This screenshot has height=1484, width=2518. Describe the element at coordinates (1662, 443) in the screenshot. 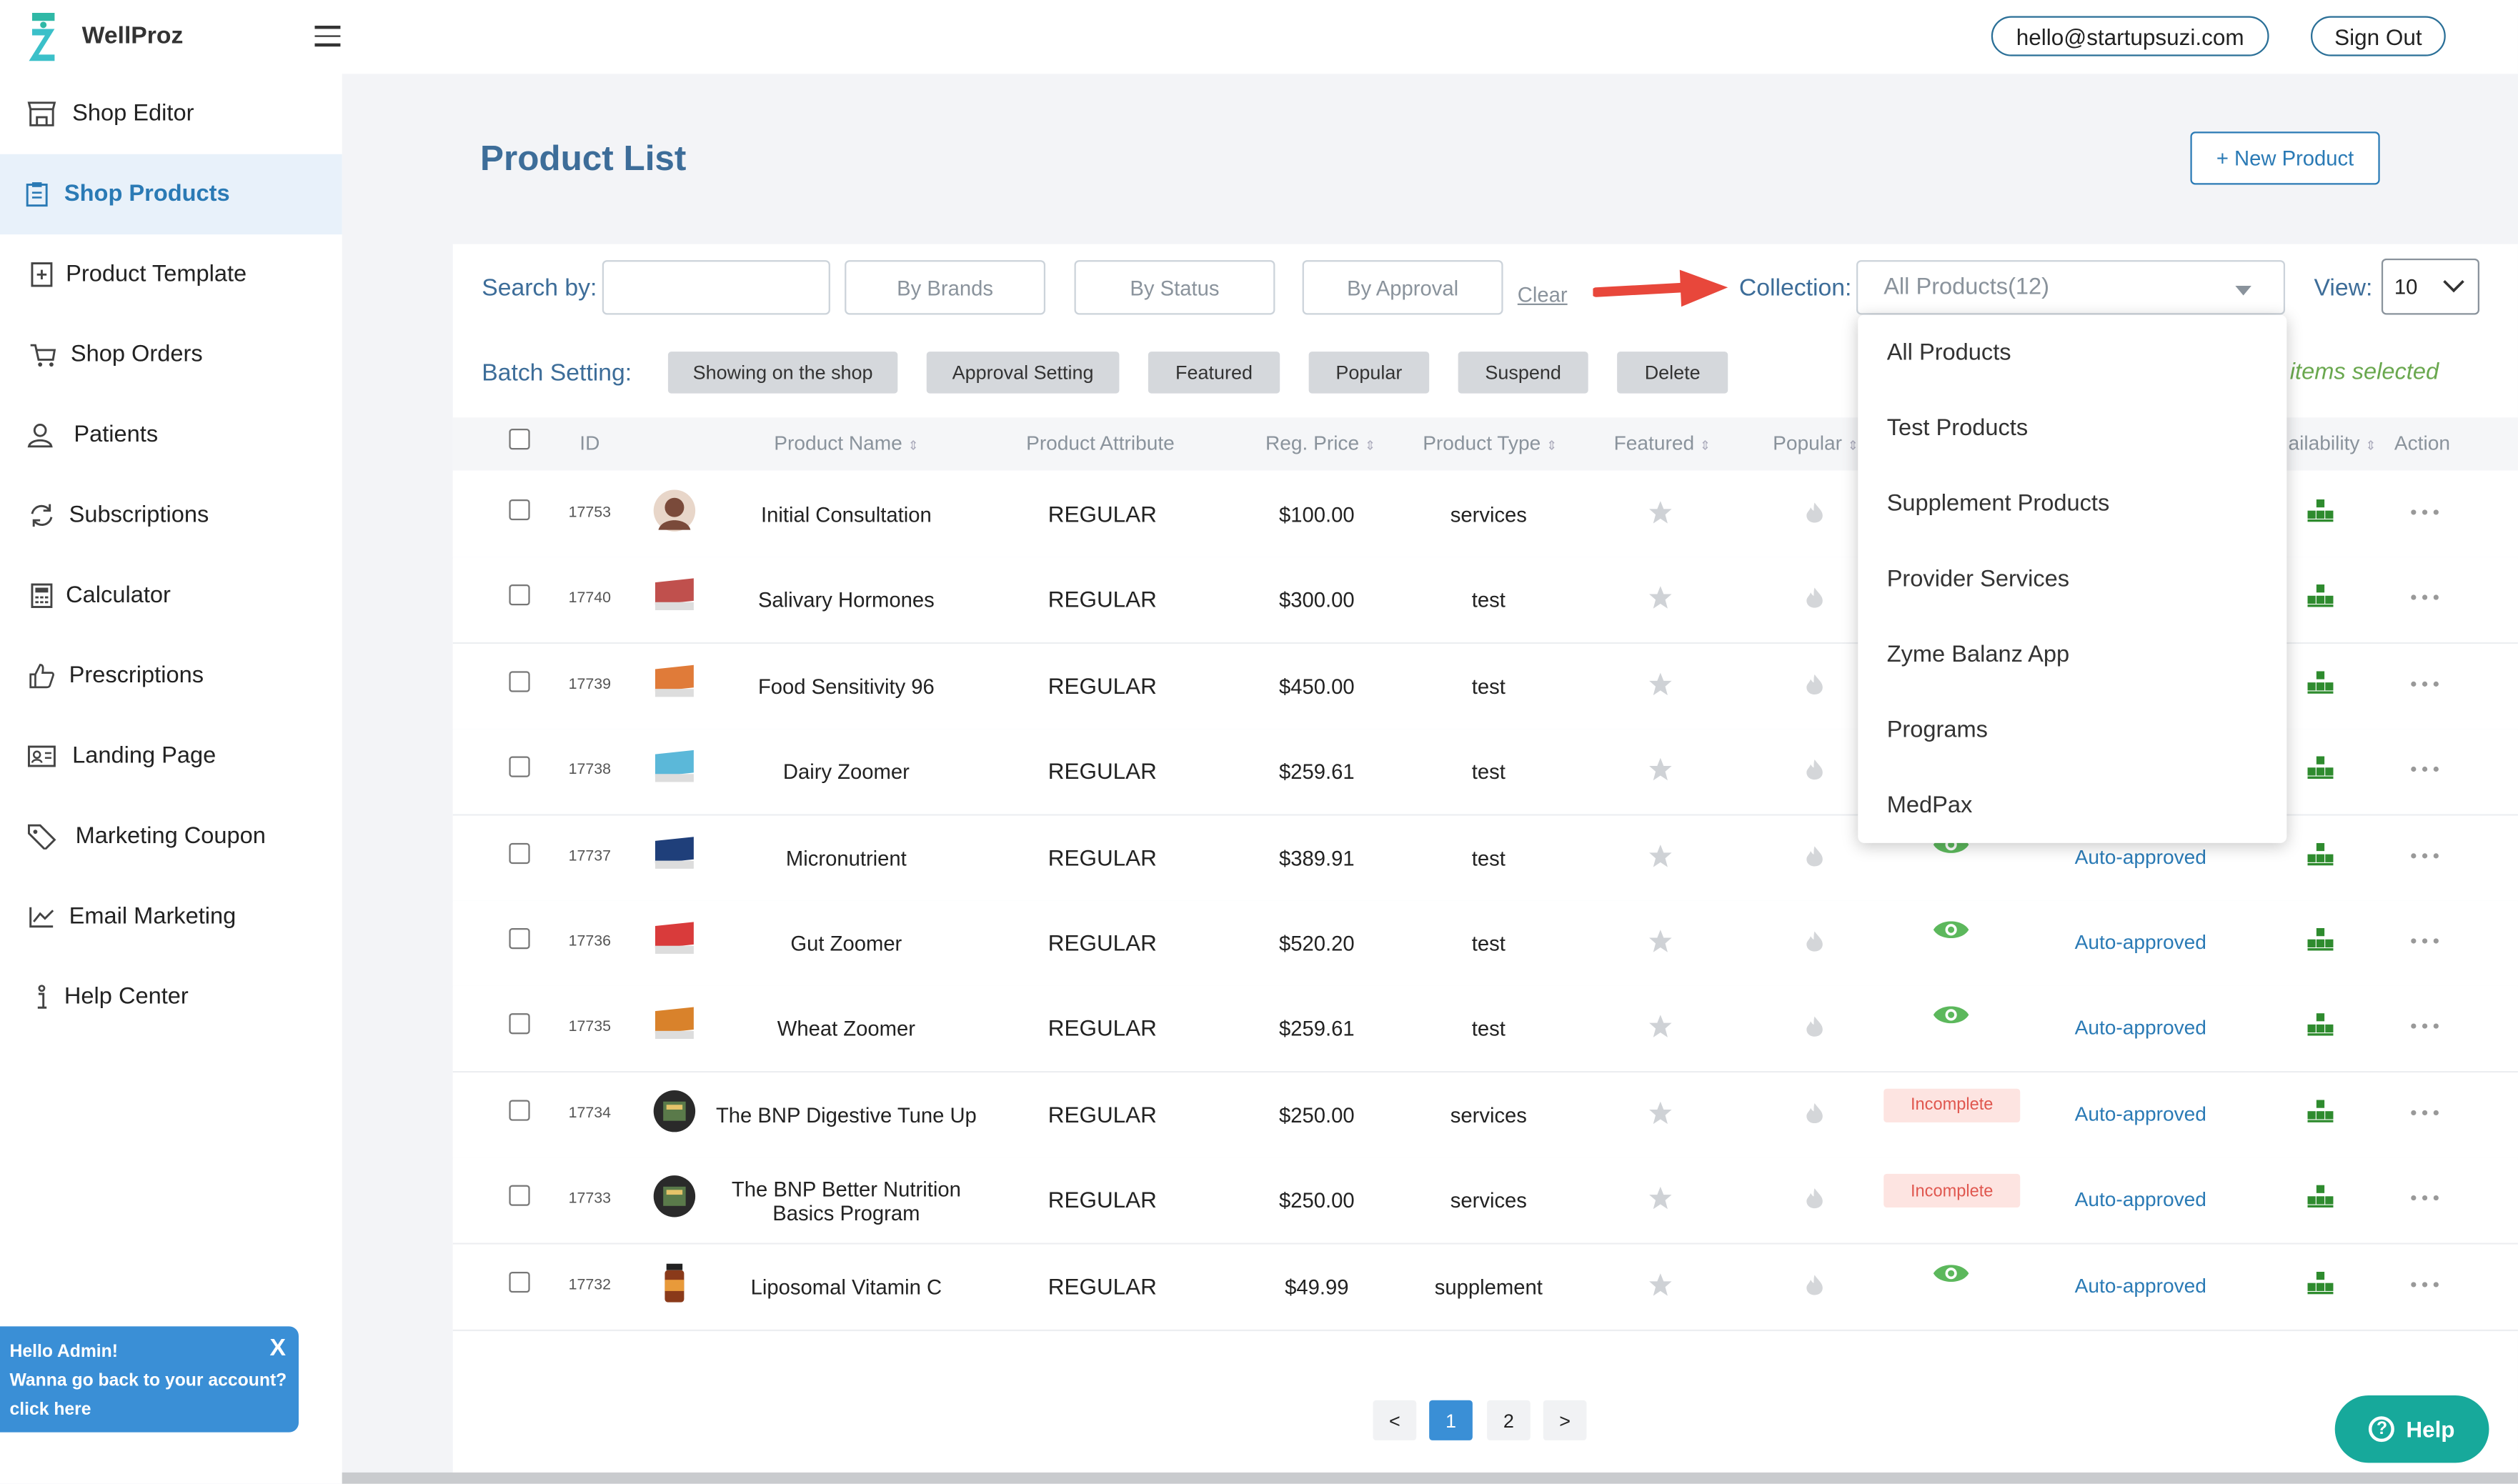

I see `column-header-featured: Featured ⇕` at that location.